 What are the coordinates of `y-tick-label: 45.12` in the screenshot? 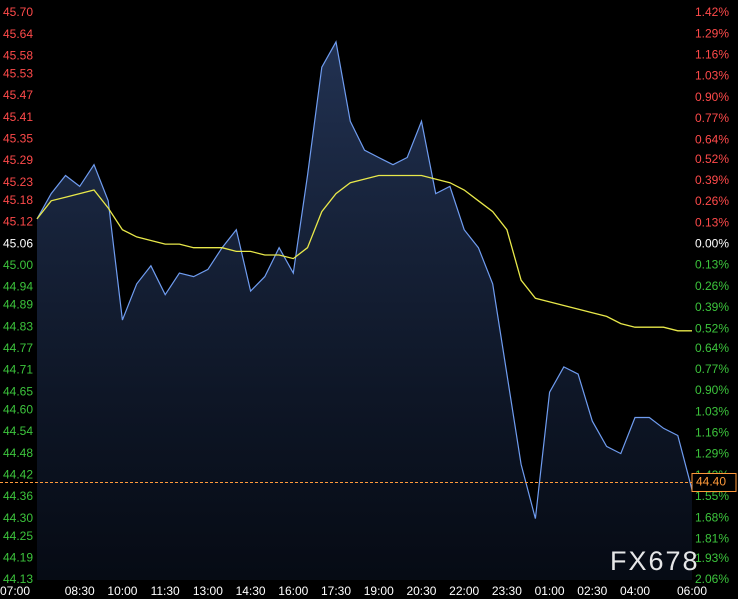 It's located at (18, 222).